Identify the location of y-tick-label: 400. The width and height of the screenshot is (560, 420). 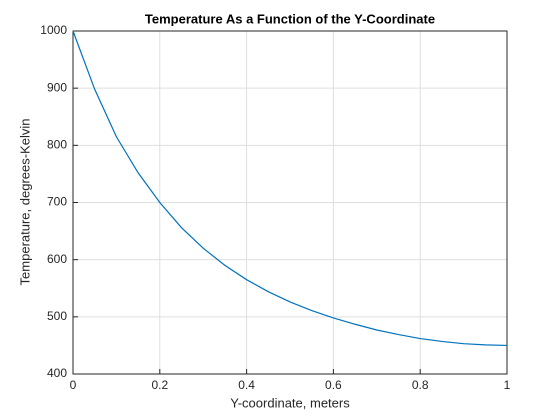
(57, 373).